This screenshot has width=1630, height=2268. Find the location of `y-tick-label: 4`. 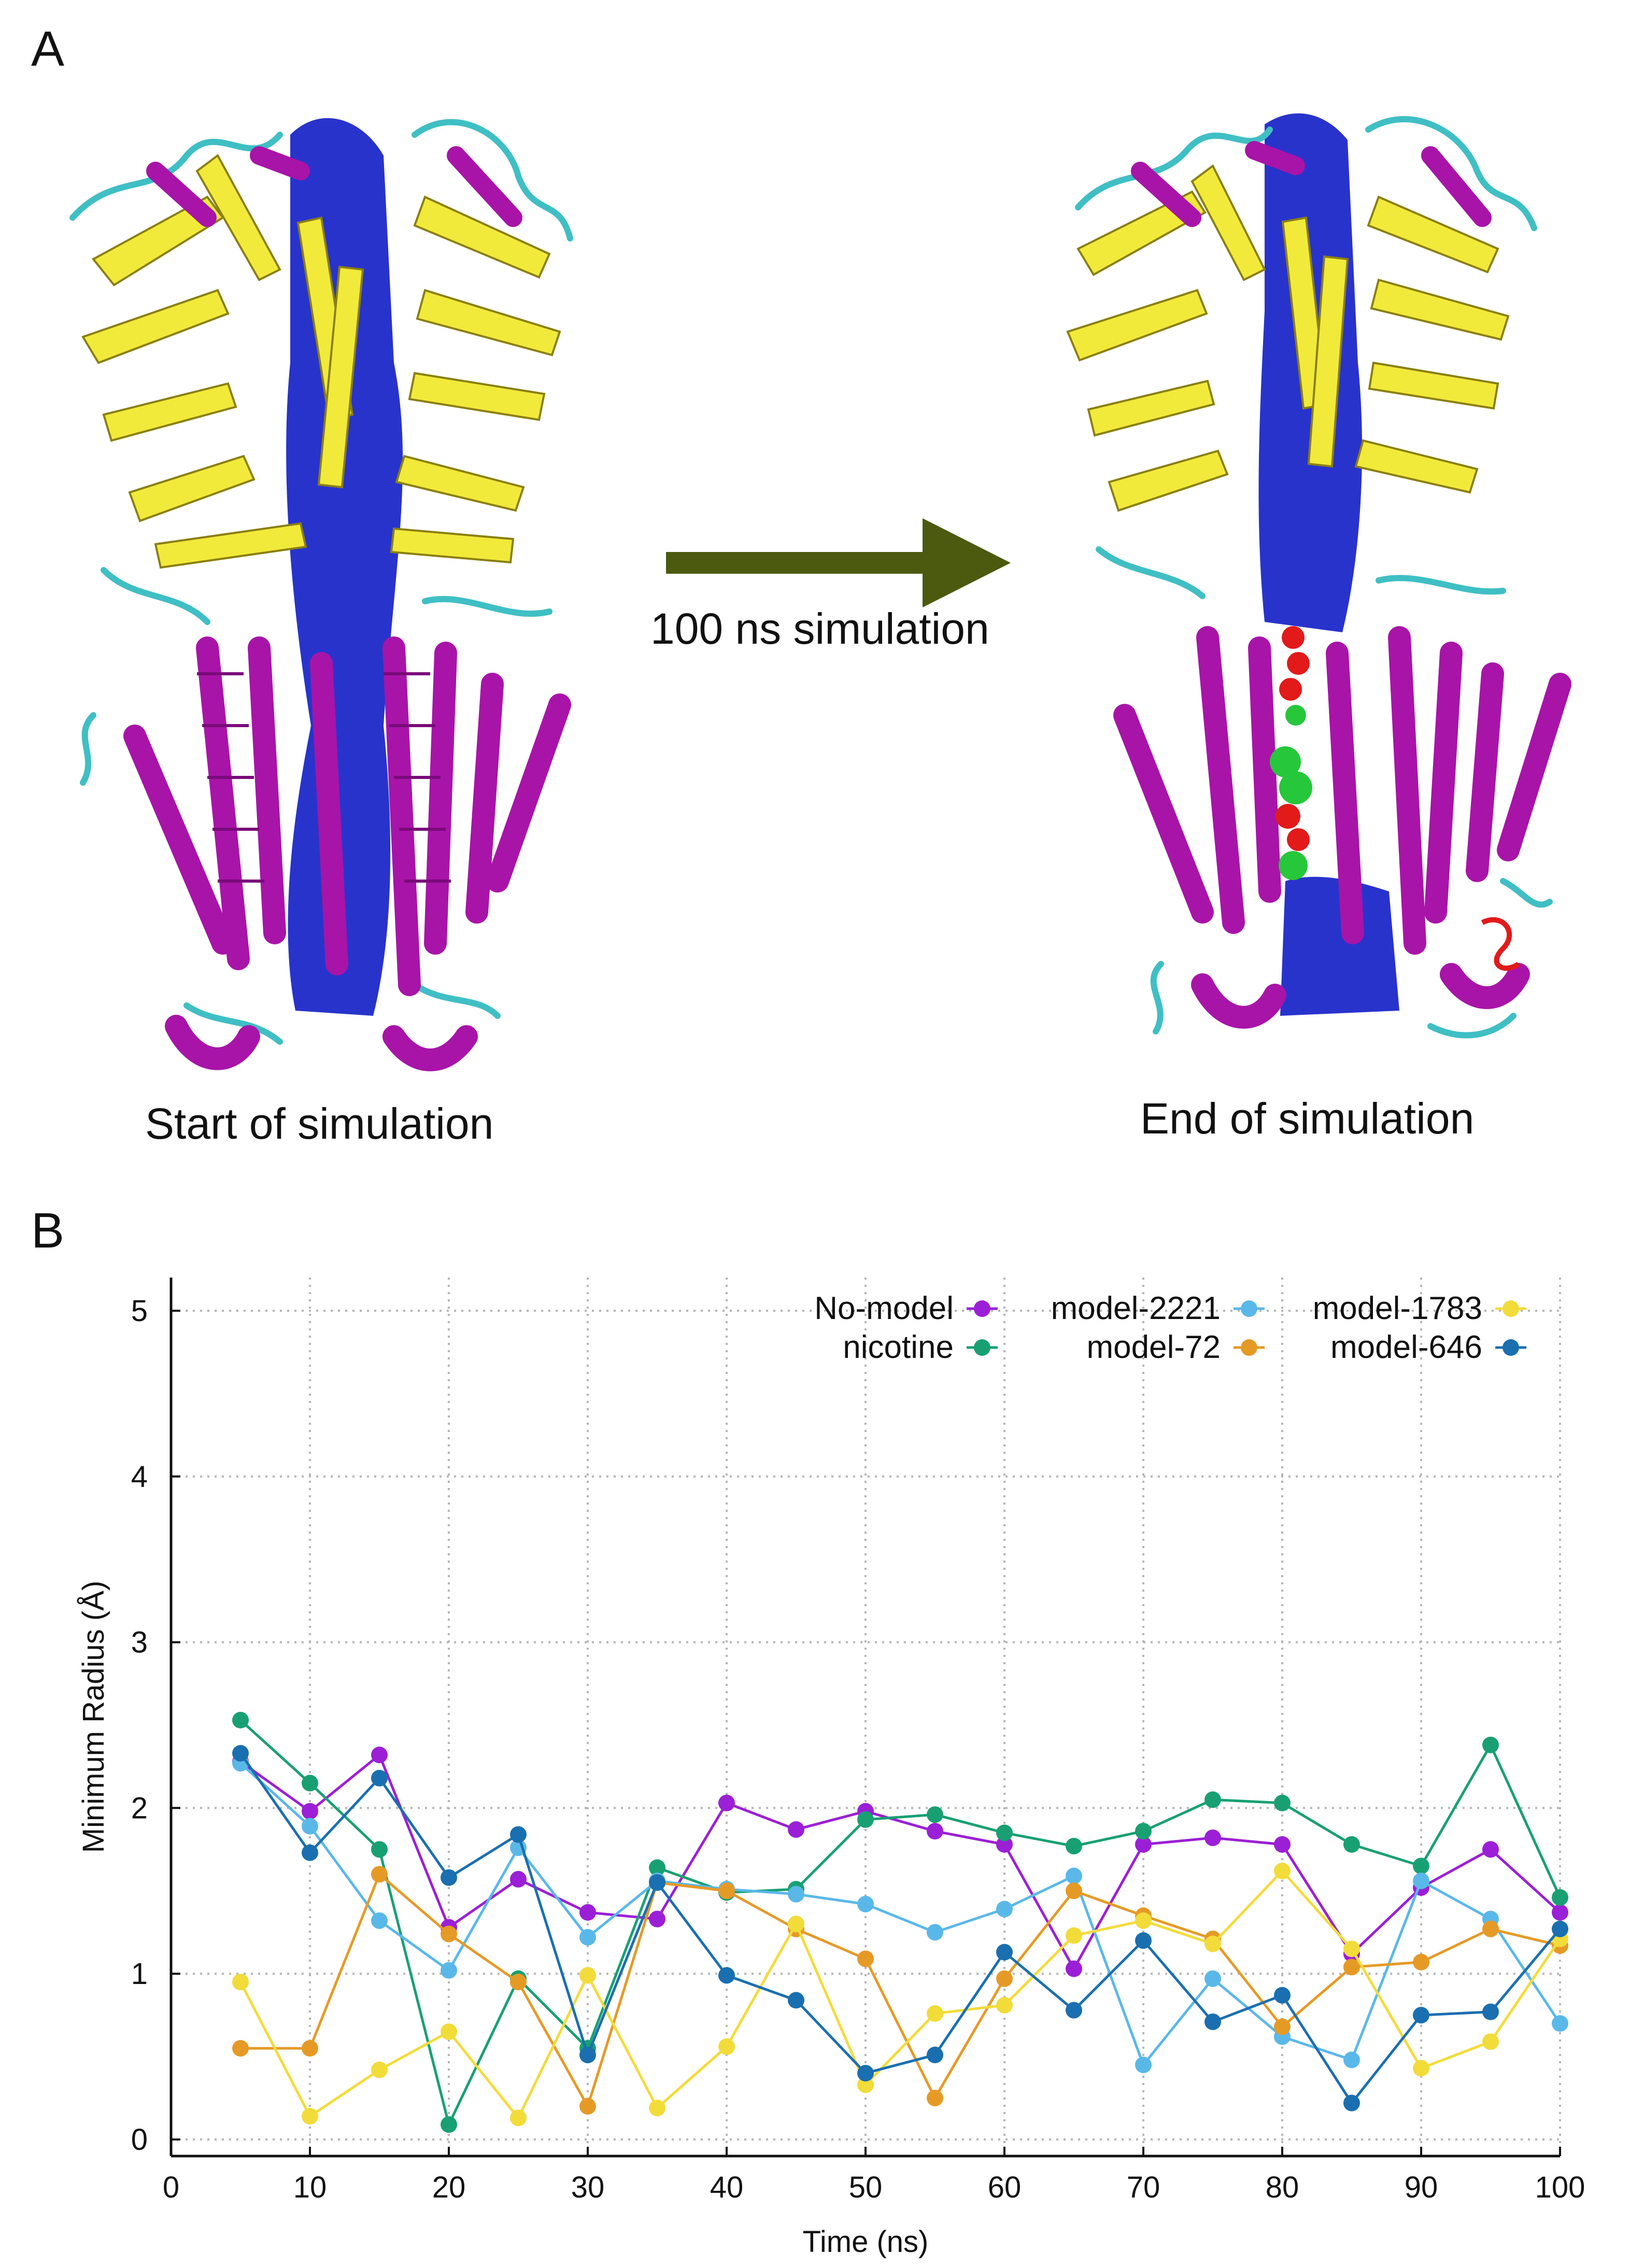

y-tick-label: 4 is located at coordinates (139, 1477).